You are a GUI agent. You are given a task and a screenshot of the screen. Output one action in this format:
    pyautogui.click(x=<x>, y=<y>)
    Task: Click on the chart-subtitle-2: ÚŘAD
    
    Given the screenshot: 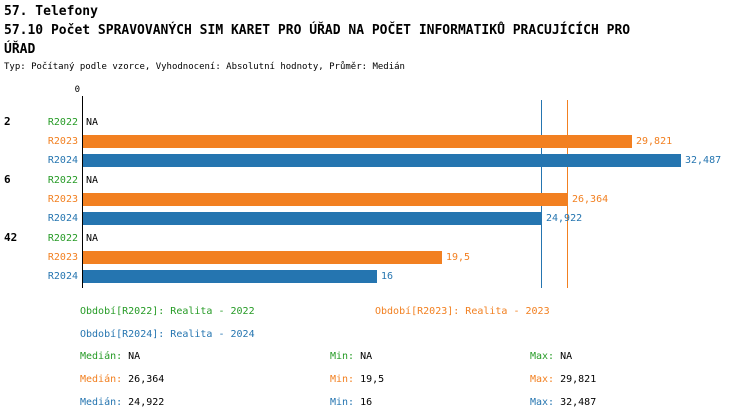 What is the action you would take?
    pyautogui.click(x=20, y=49)
    